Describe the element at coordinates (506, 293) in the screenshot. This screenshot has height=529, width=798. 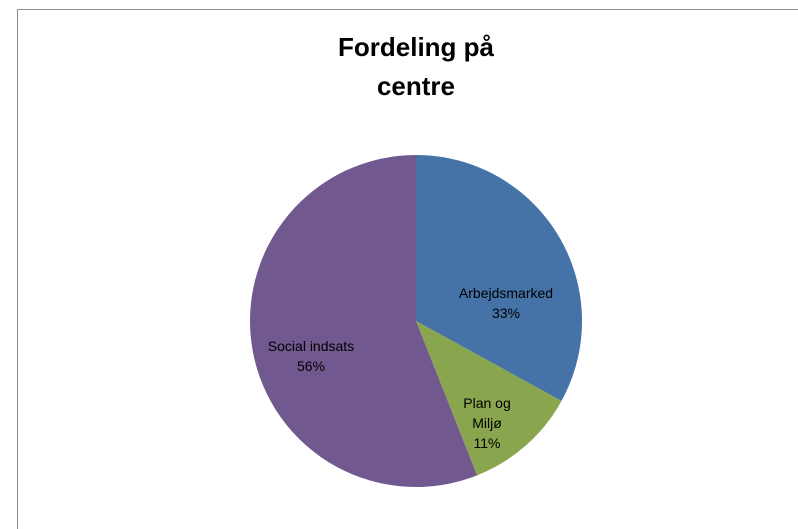
I see `slice-name: Arbejdsmarked` at that location.